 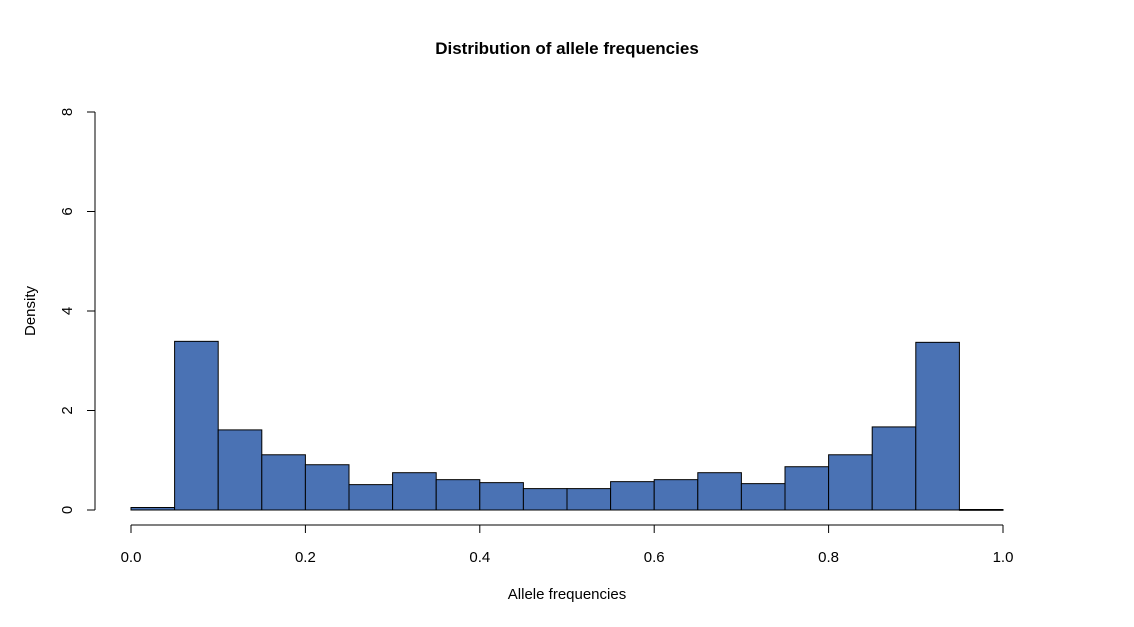 I want to click on x-axis: 0.0 0.2 0.4 0.6 0.8 1.0, so click(x=567, y=545).